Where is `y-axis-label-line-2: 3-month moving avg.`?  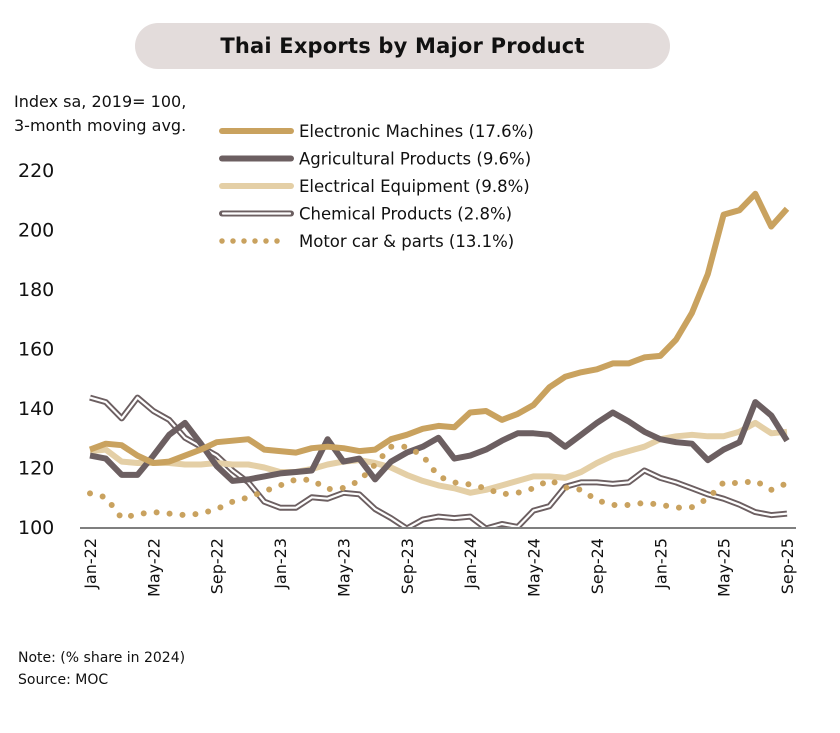
y-axis-label-line-2: 3-month moving avg. is located at coordinates (100, 125).